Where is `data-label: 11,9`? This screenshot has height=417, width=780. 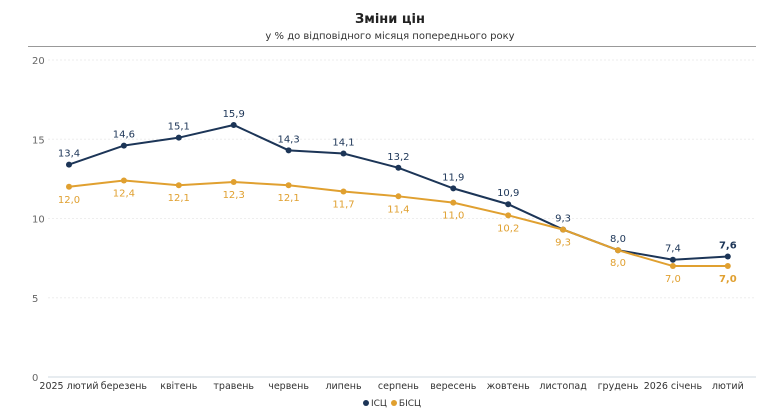 data-label: 11,9 is located at coordinates (453, 177).